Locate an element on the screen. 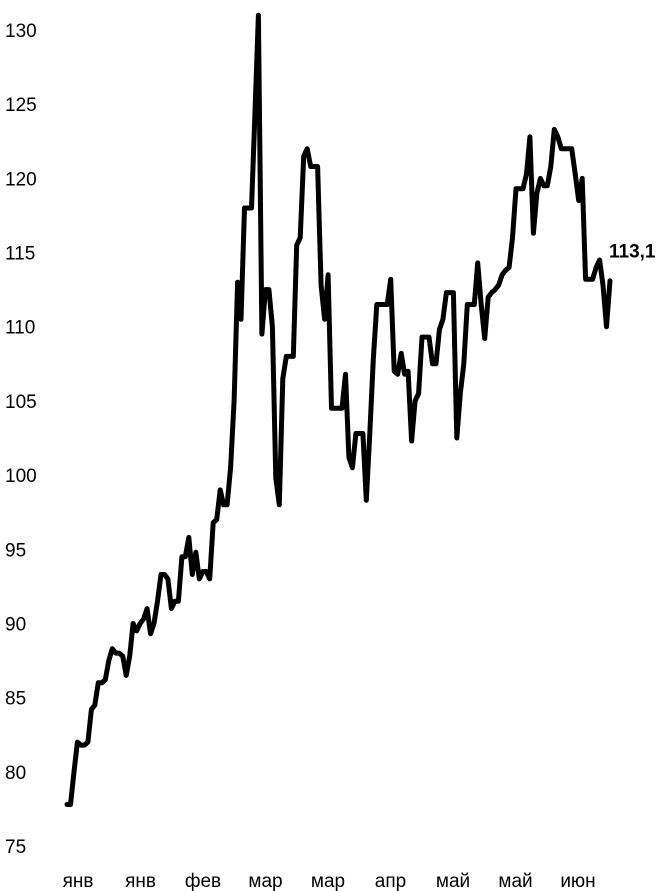  y-tick-label: 100 is located at coordinates (21, 476).